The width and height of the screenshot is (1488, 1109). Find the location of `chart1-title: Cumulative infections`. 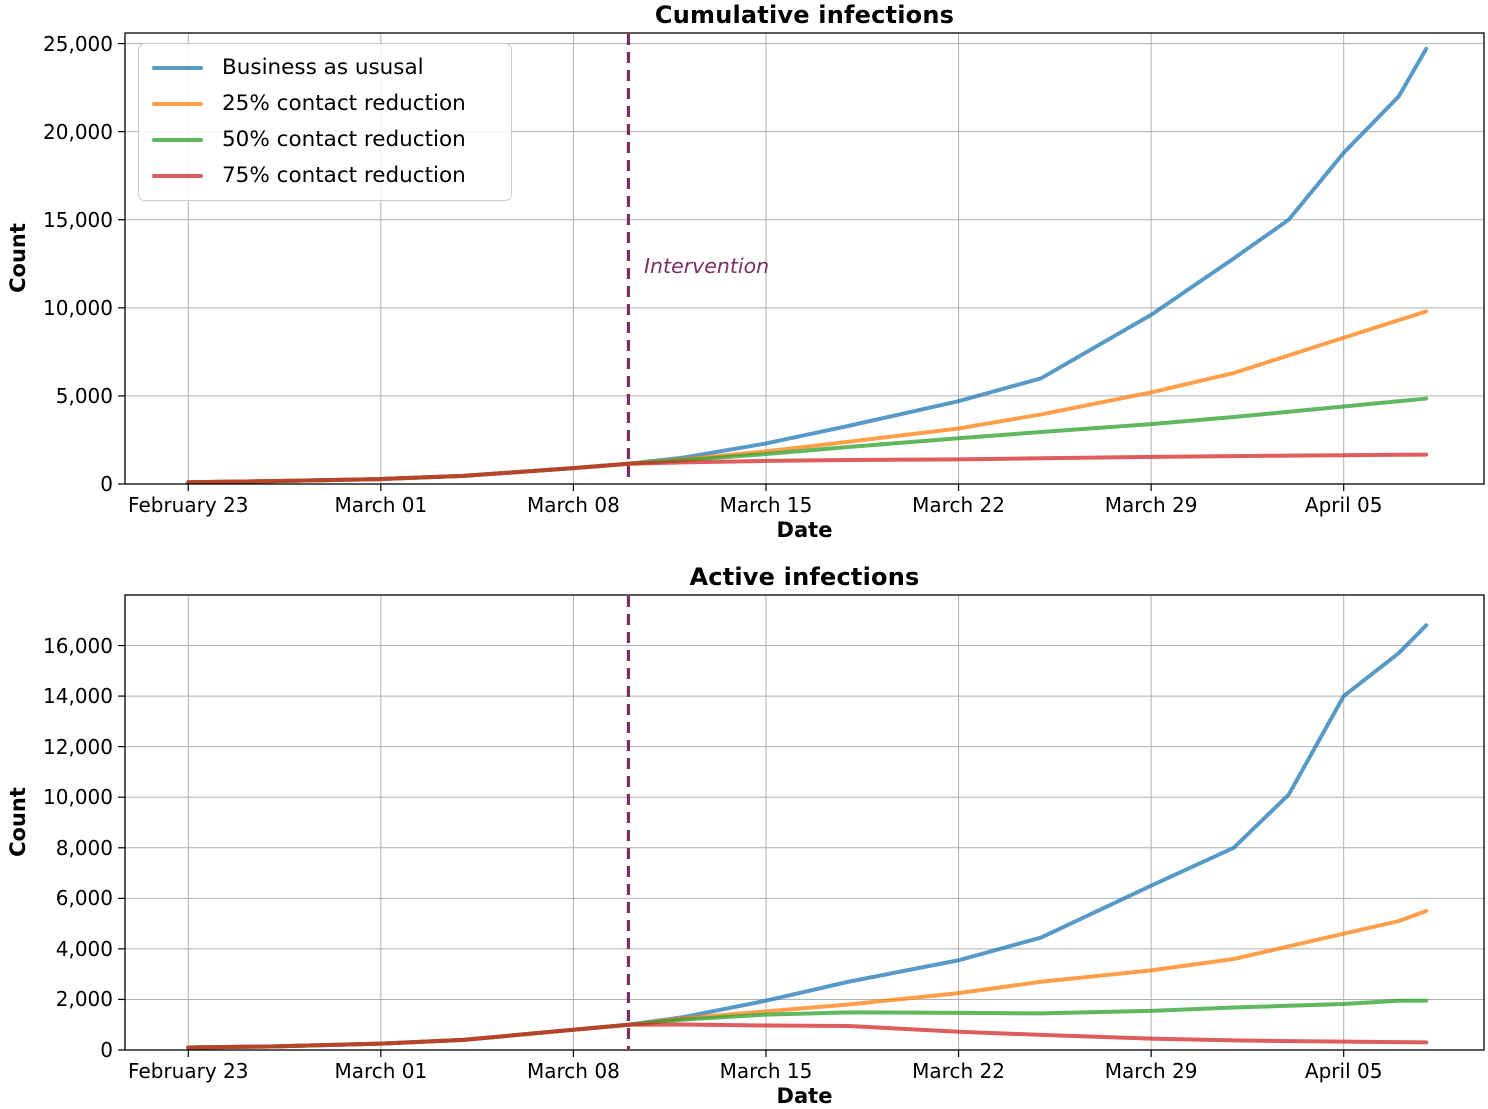

chart1-title: Cumulative infections is located at coordinates (804, 15).